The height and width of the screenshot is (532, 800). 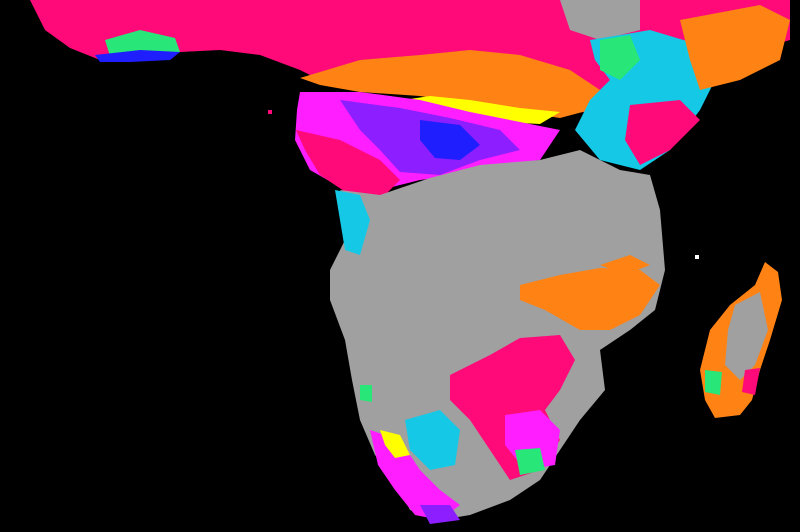 I want to click on zambezi-orange, so click(x=590, y=299).